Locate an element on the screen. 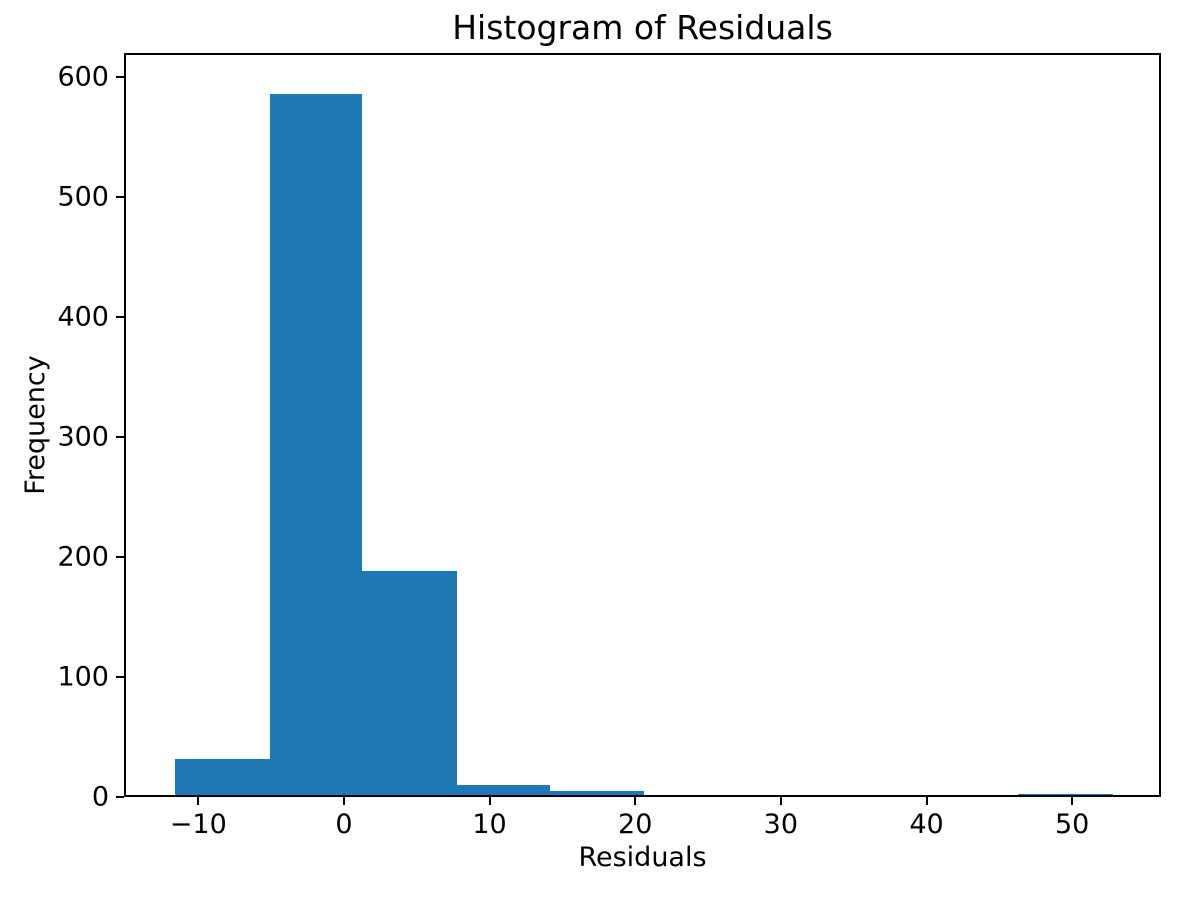 The image size is (1186, 898). x-tick-label: 40 is located at coordinates (926, 824).